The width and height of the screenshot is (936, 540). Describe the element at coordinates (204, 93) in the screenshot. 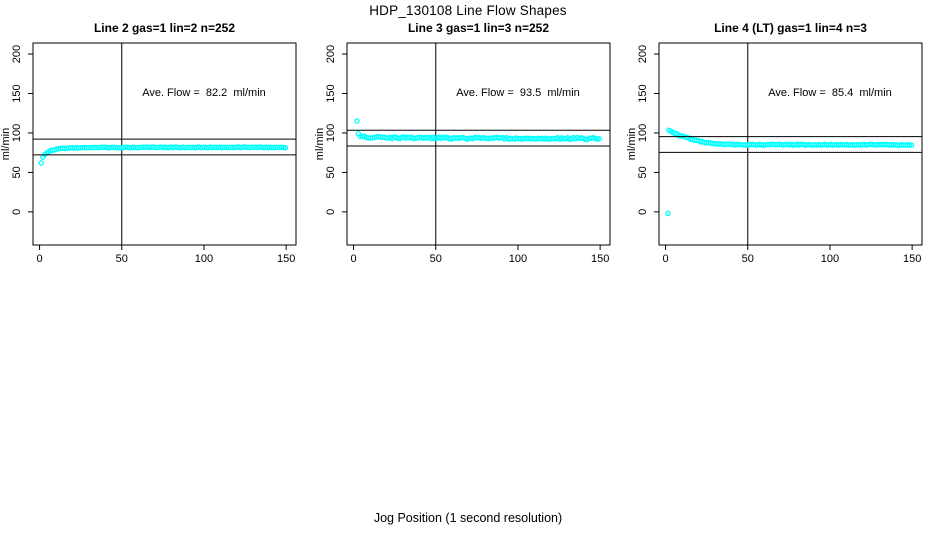

I see `panel-line2-ave-flow-annotation: Ave. Flow = 82.2 ml/min` at that location.